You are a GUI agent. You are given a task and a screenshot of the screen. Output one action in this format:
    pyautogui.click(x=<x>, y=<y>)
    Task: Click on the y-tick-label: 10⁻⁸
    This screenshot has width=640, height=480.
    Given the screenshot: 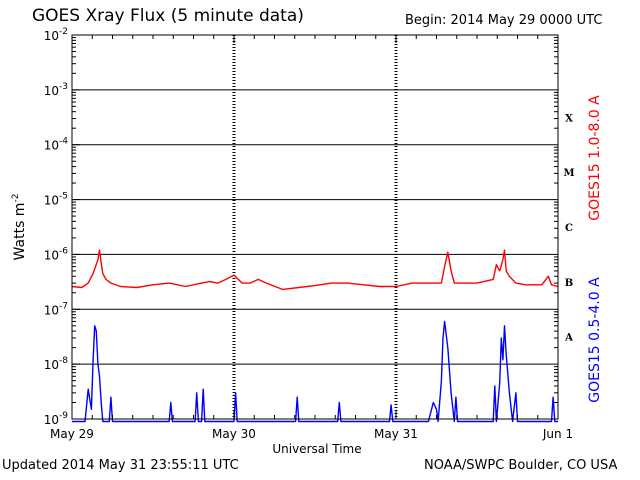 What is the action you would take?
    pyautogui.click(x=56, y=364)
    